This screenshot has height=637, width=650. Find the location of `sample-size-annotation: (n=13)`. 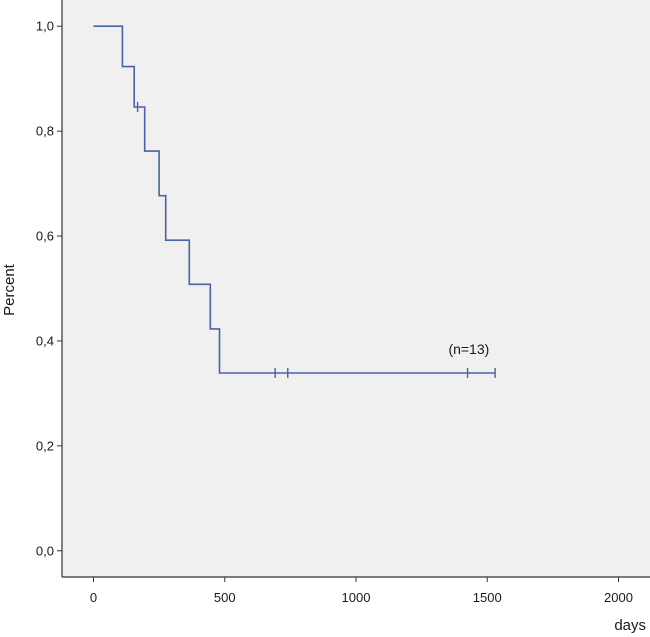

sample-size-annotation: (n=13) is located at coordinates (468, 349).